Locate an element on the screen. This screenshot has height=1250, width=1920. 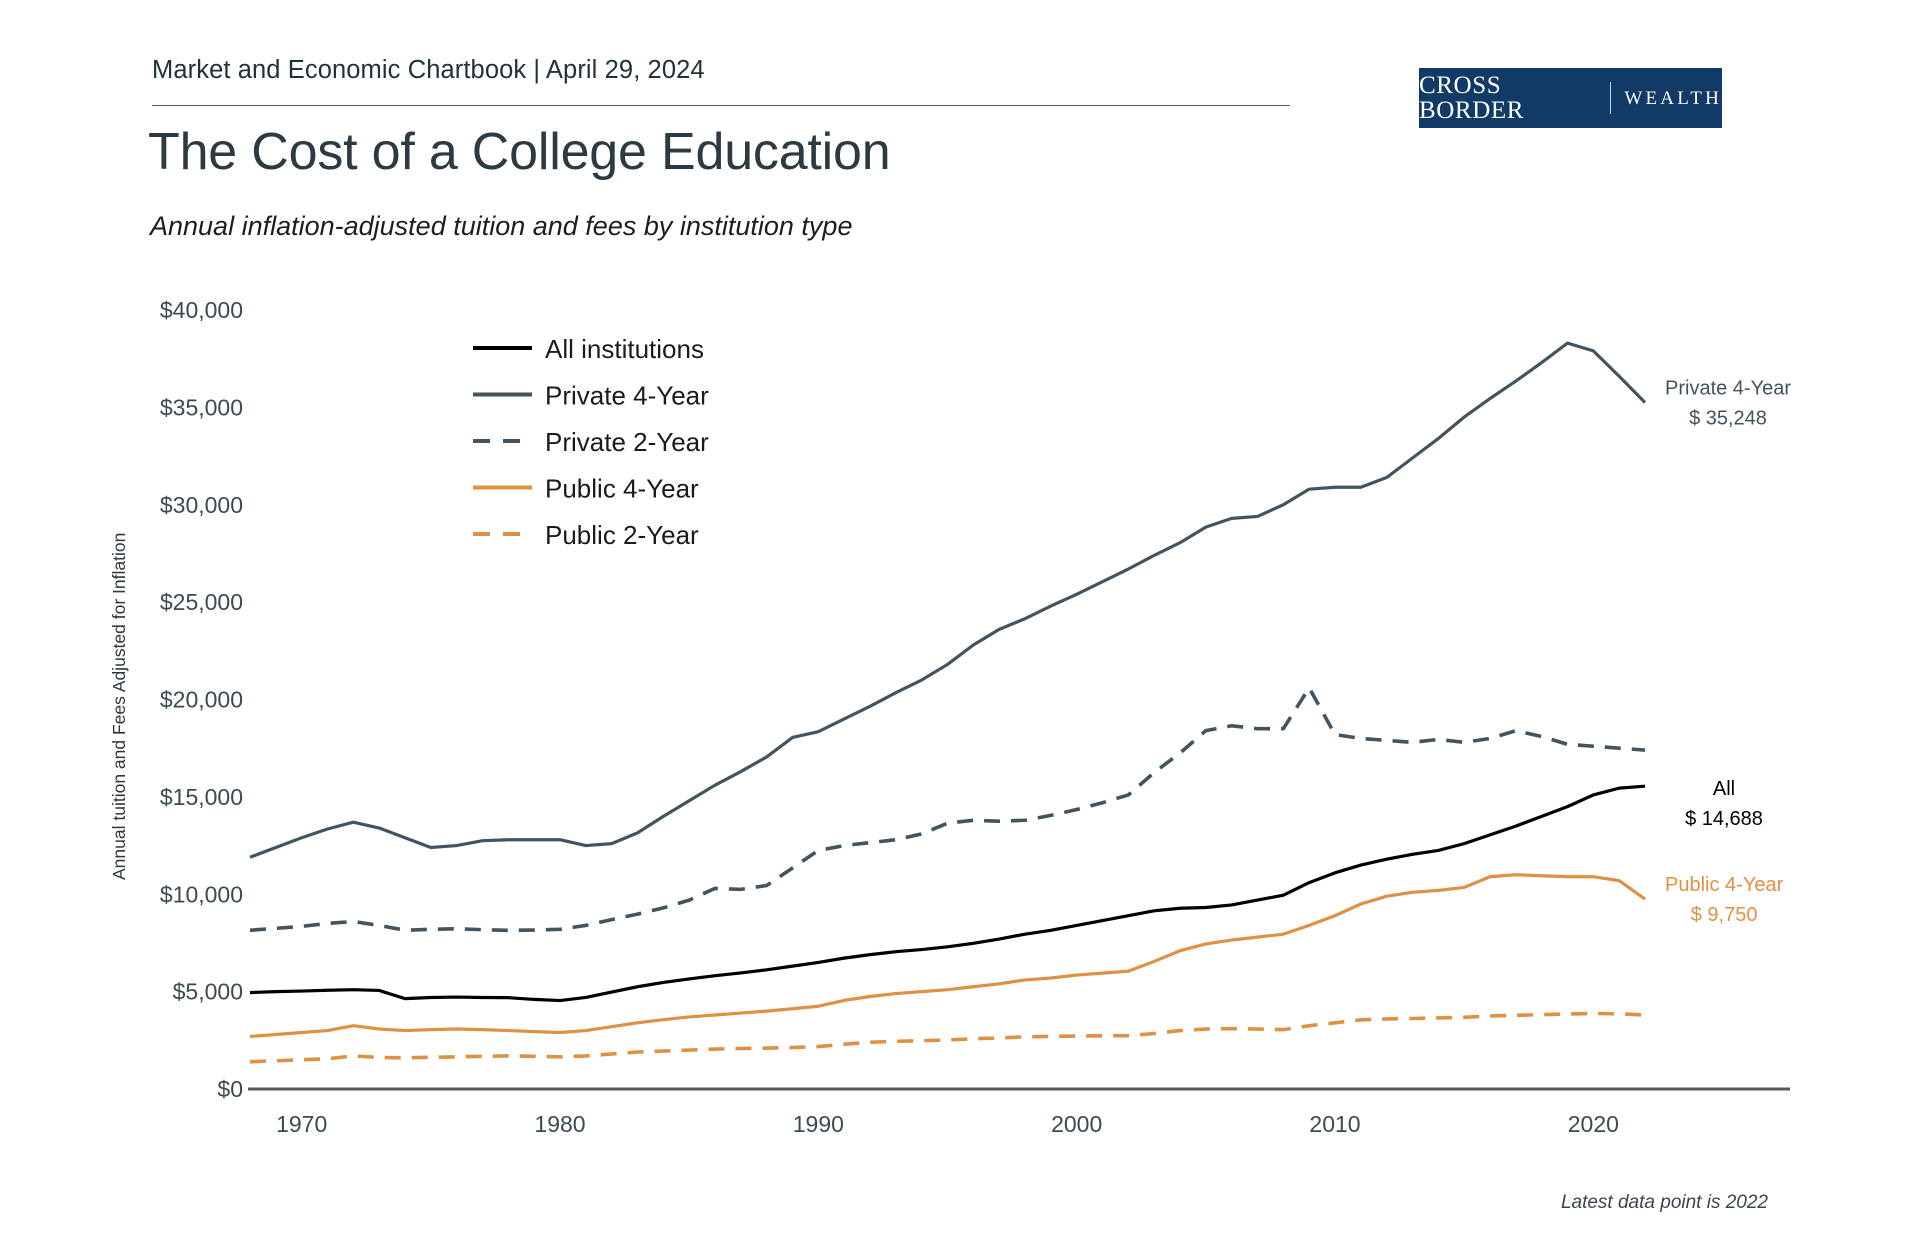
logo-lockup: CROSS BORDER WEALTH is located at coordinates (1570, 98).